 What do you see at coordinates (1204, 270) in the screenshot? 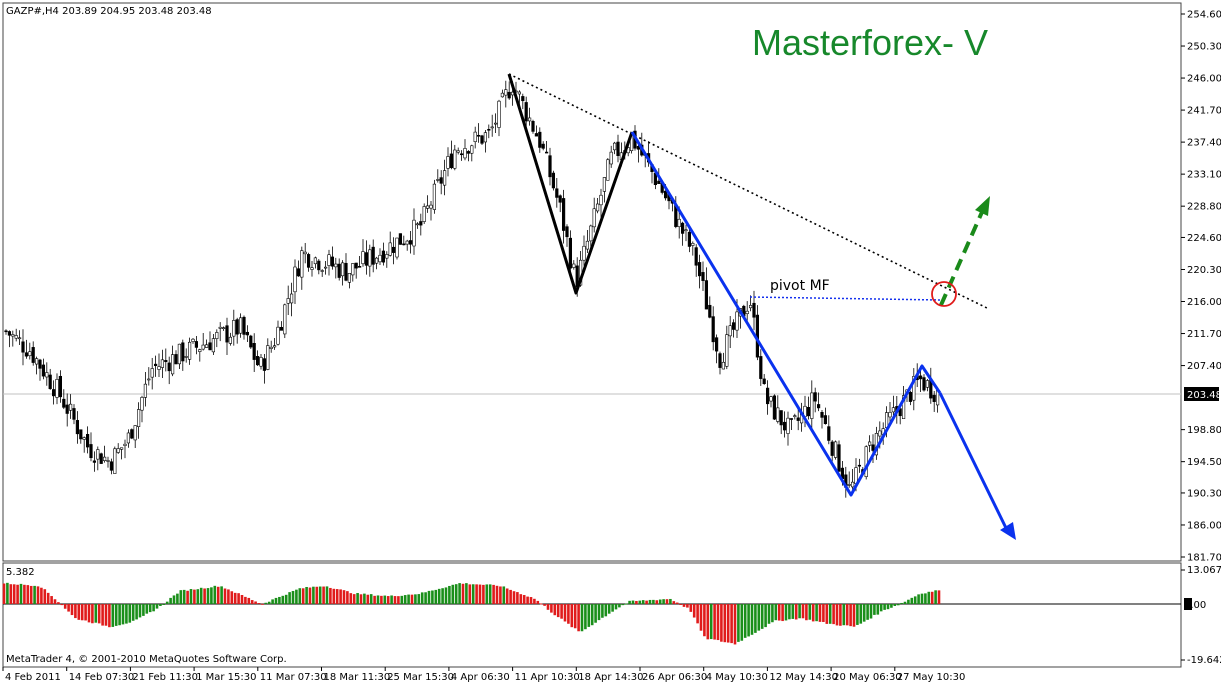
I see `price-tick-label: 220.30` at bounding box center [1204, 270].